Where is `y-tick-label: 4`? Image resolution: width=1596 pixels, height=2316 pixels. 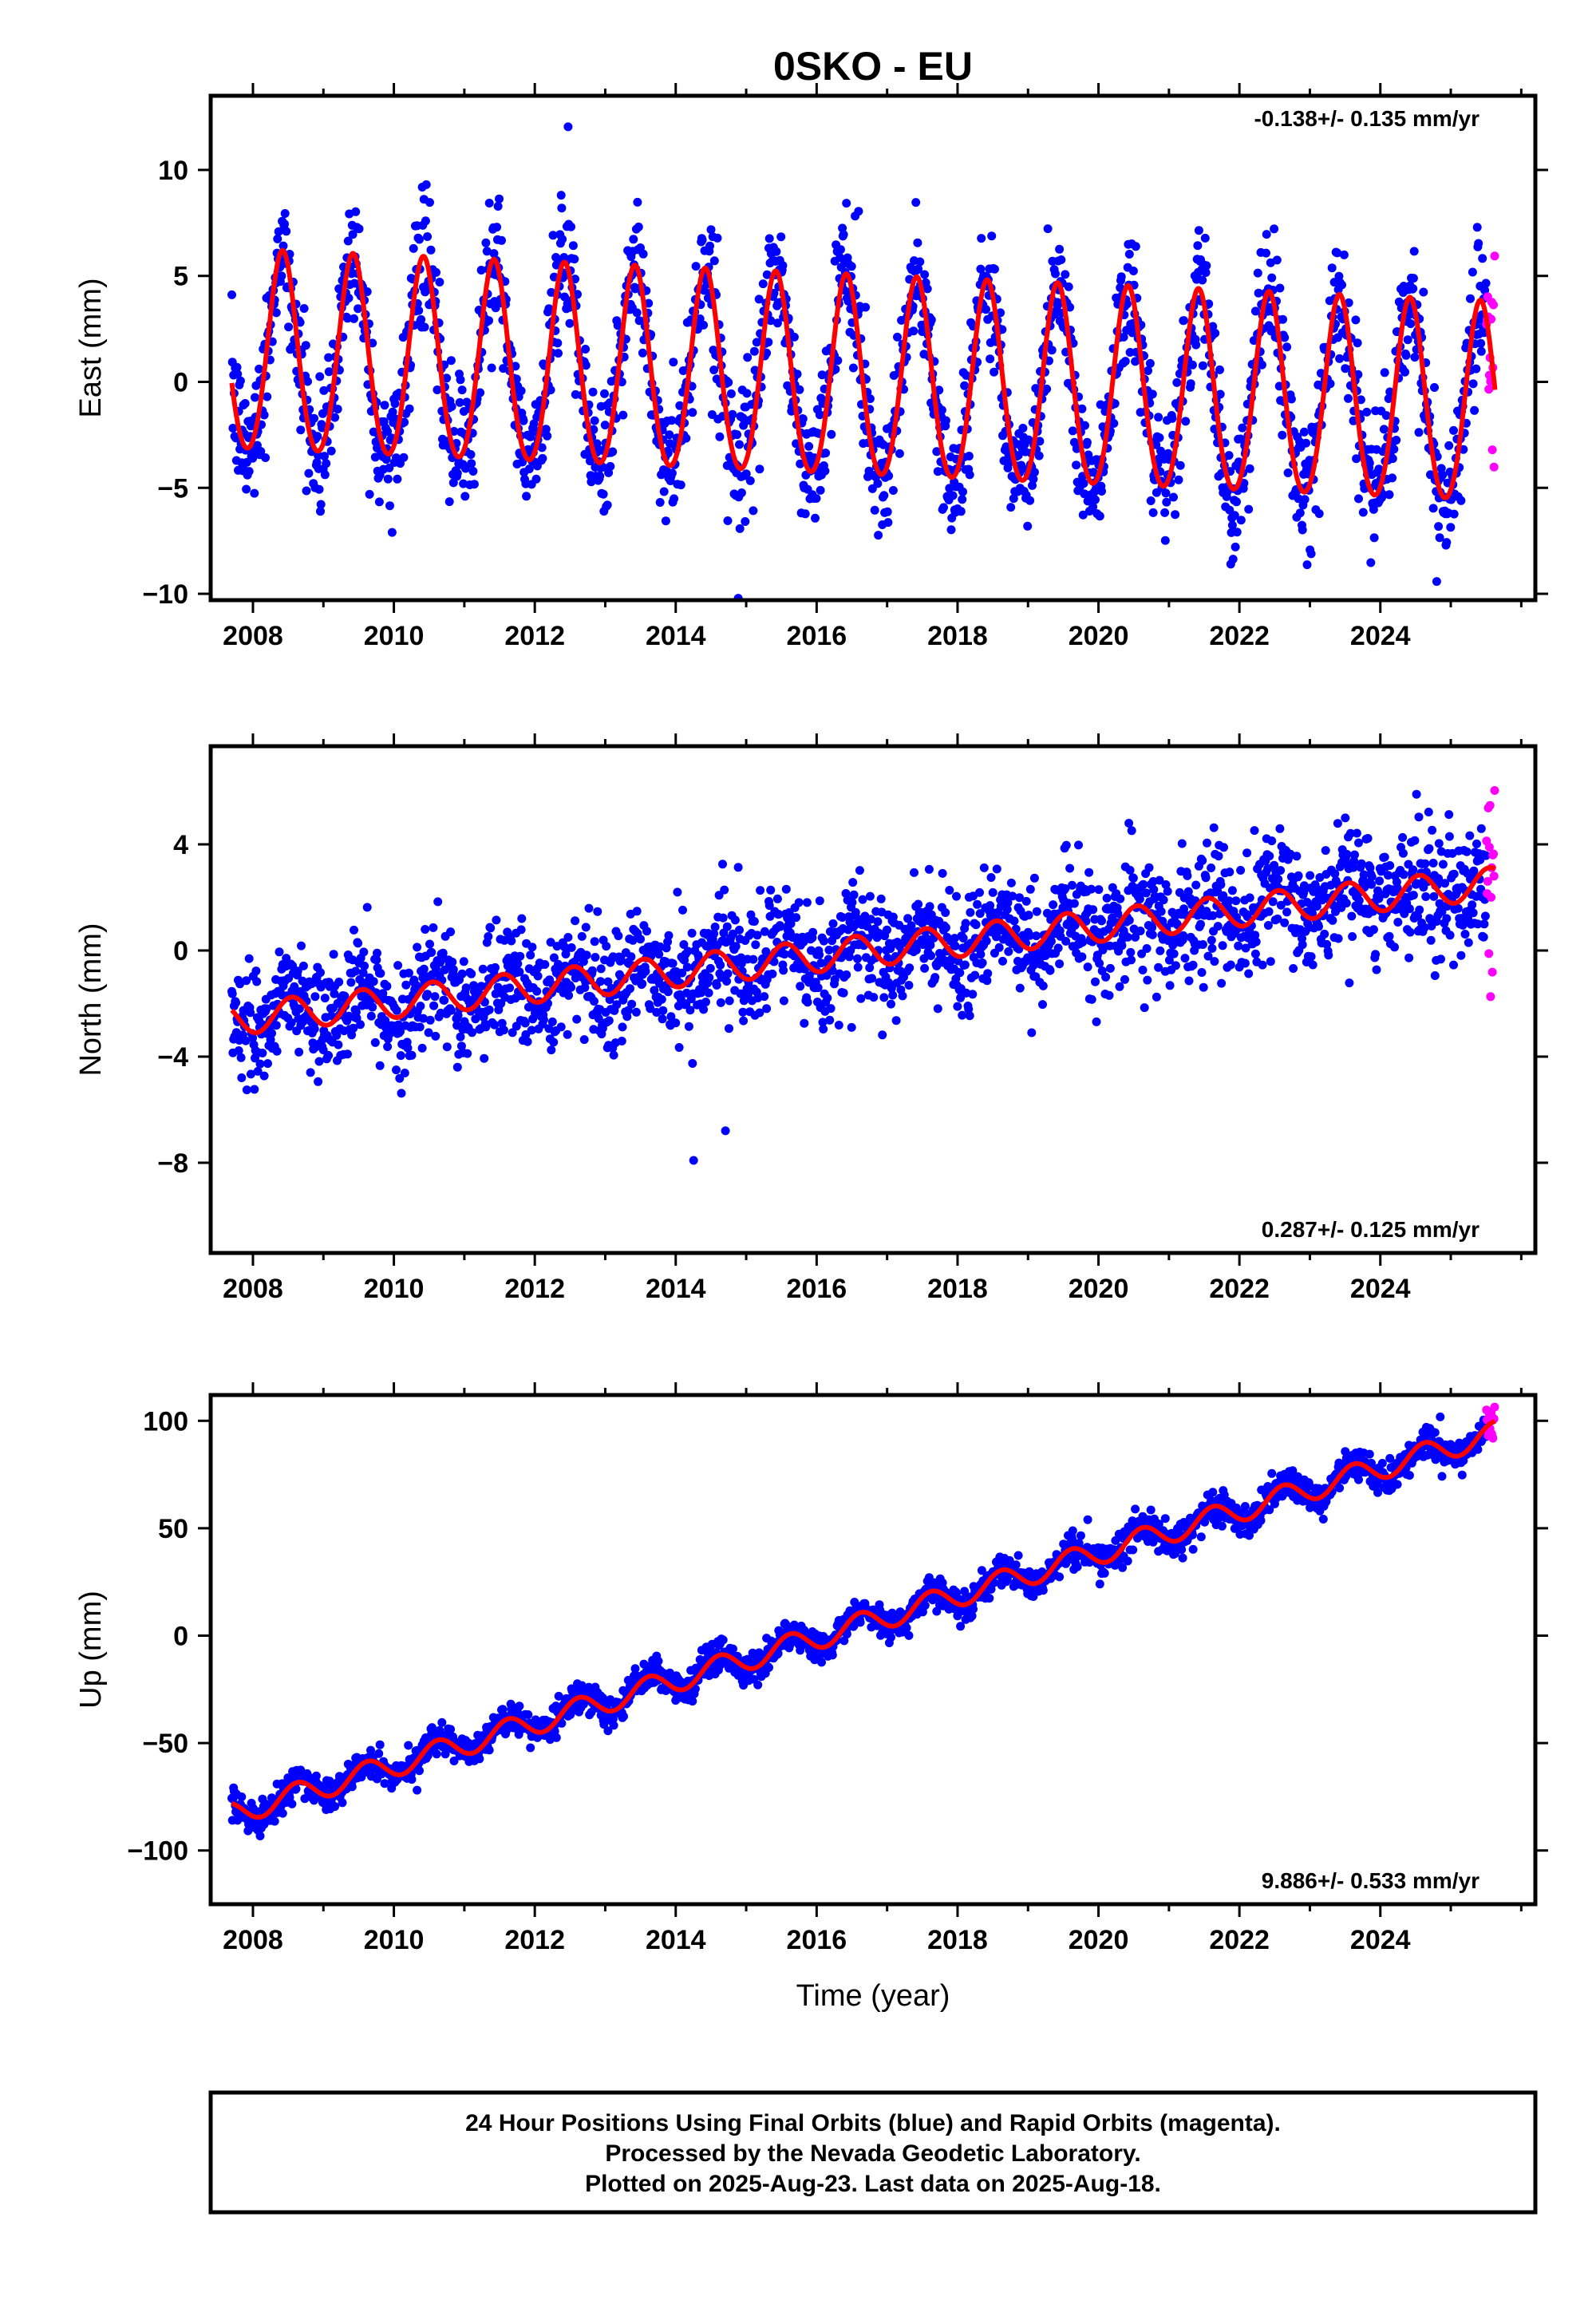
y-tick-label: 4 is located at coordinates (180, 845).